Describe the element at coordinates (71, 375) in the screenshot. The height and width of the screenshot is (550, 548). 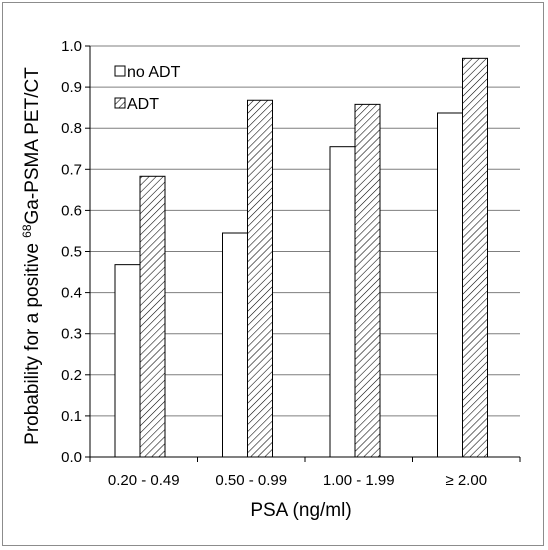
I see `y-tick-label: 0.2` at that location.